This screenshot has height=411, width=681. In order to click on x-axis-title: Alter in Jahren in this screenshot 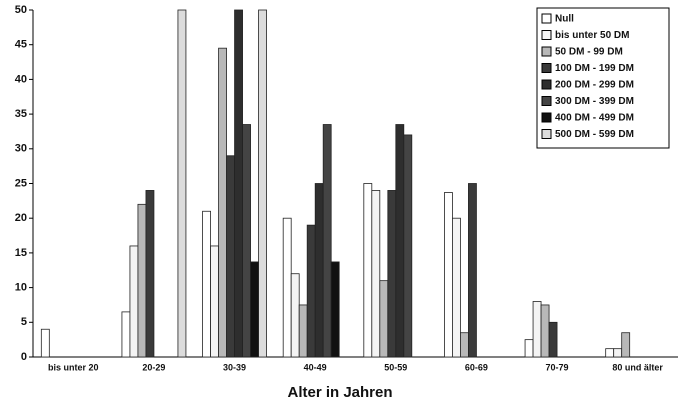, I will do `click(339, 392)`.